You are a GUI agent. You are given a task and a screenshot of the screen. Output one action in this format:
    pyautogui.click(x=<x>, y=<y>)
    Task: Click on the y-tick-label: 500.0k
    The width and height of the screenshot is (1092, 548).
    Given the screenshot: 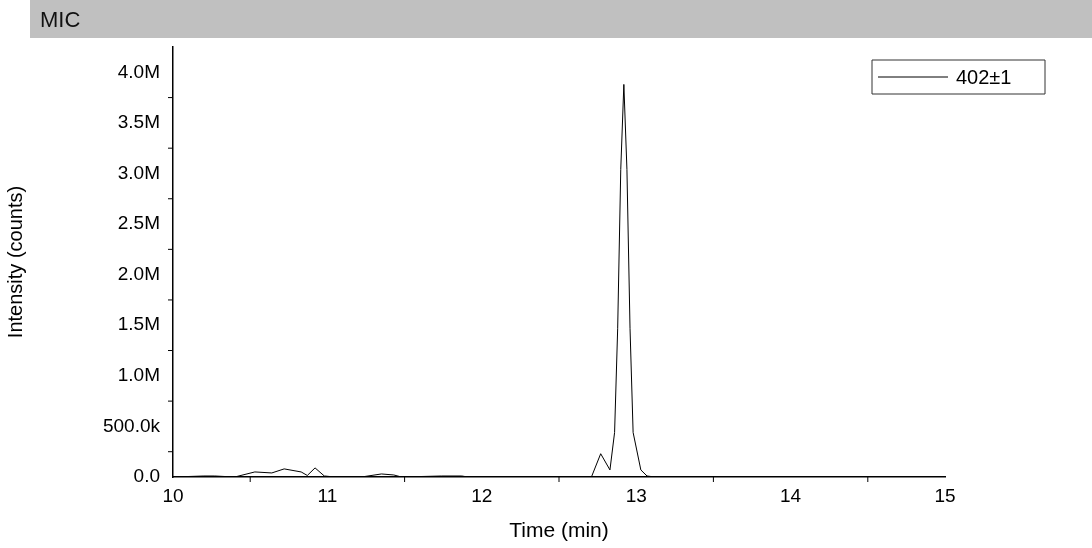 What is the action you would take?
    pyautogui.click(x=131, y=425)
    